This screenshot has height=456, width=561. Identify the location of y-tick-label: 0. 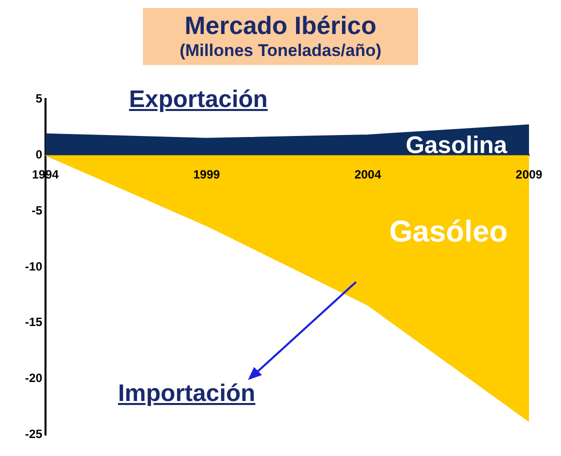
(39, 154).